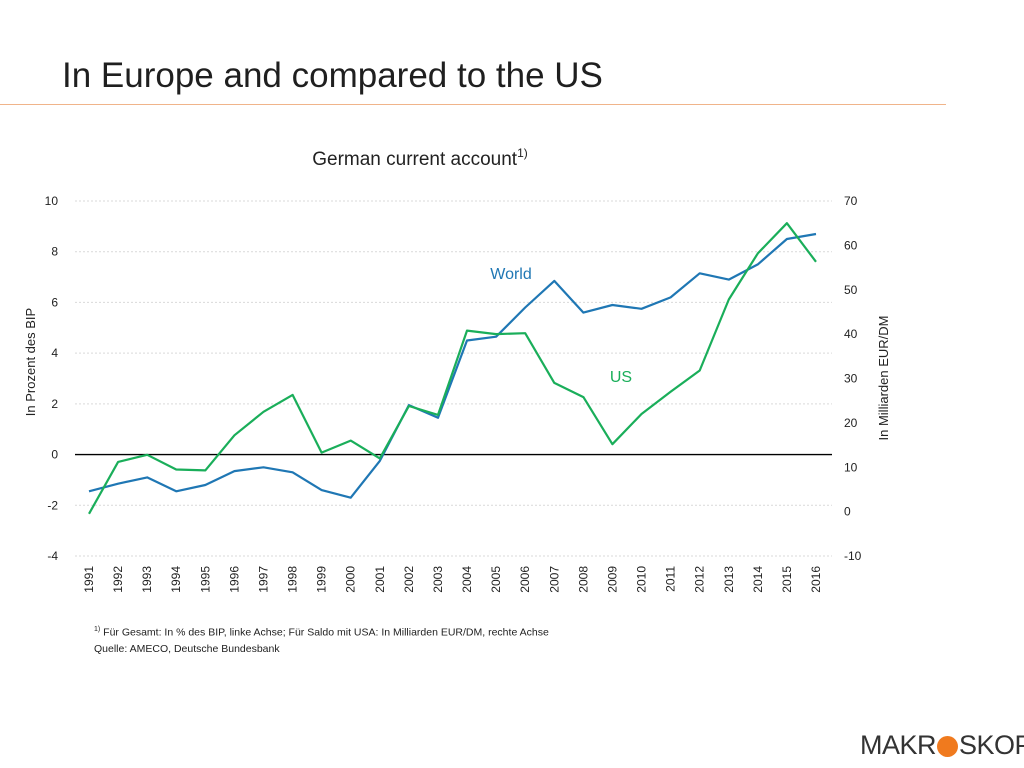 The width and height of the screenshot is (1024, 768). What do you see at coordinates (851, 334) in the screenshot?
I see `right-tick-label: 40` at bounding box center [851, 334].